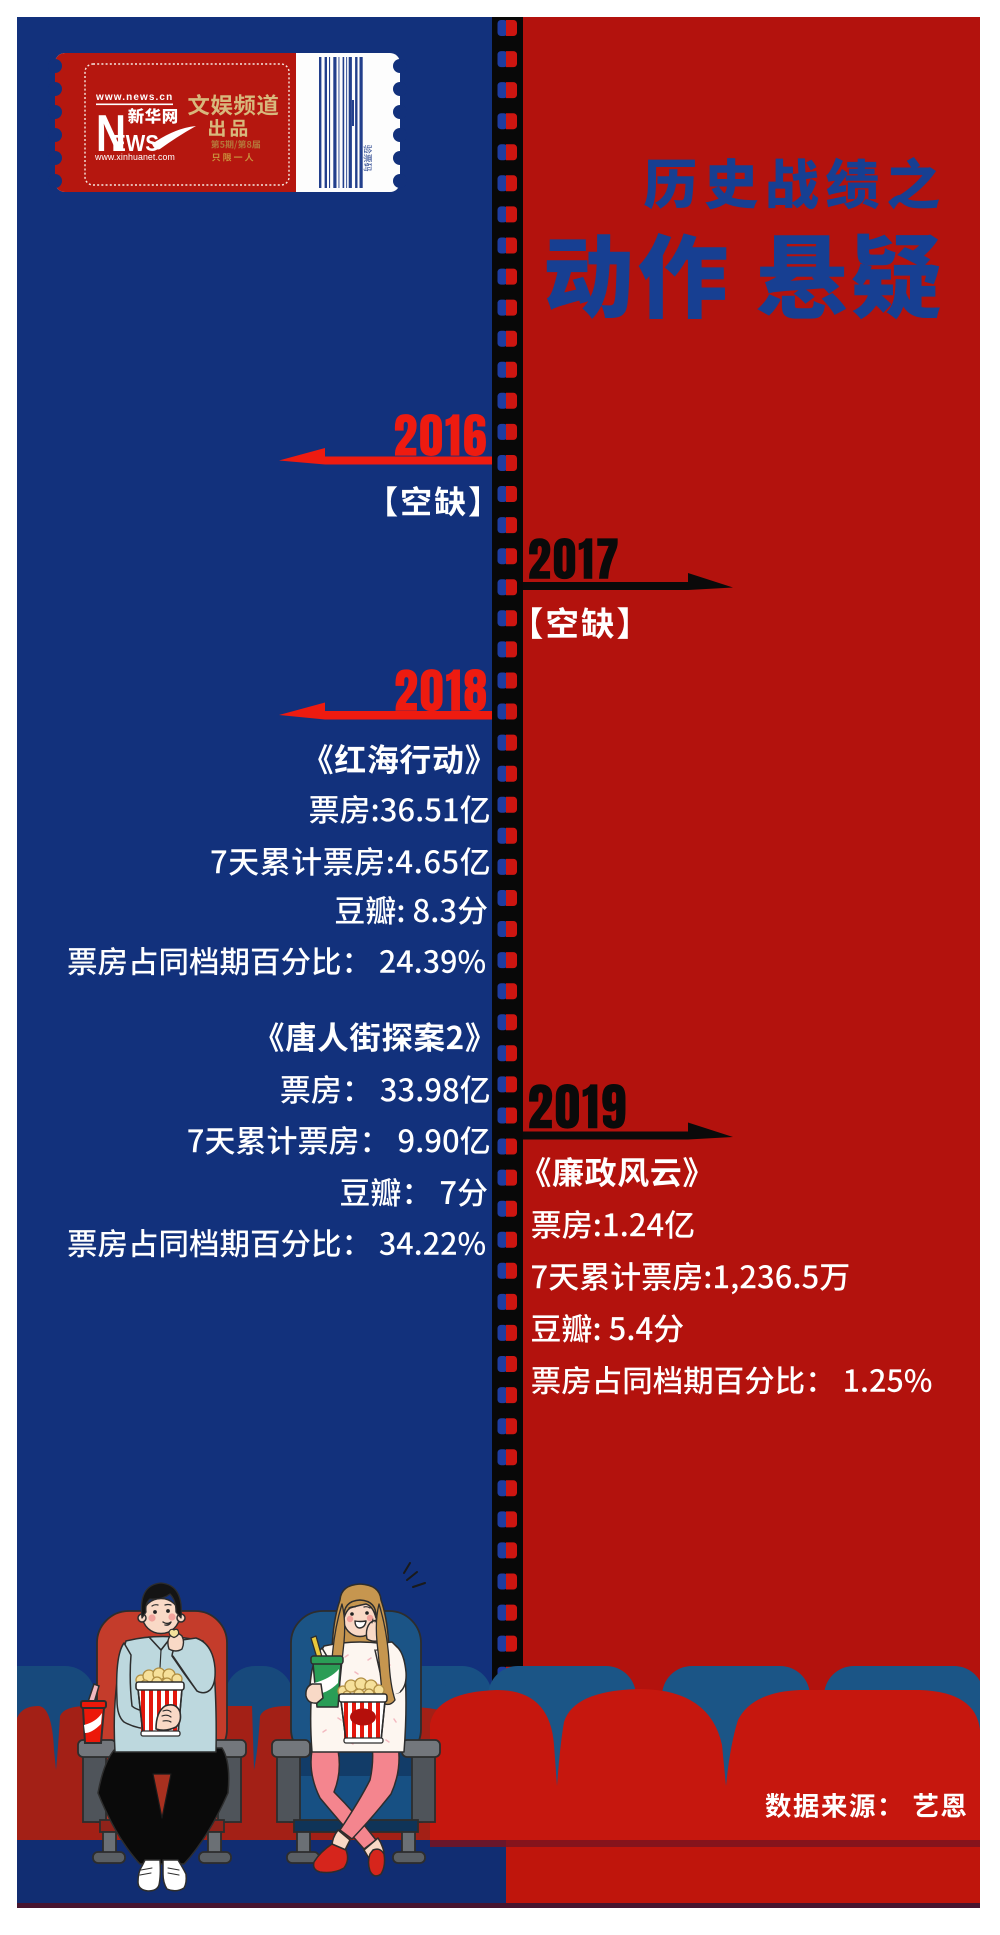 The height and width of the screenshot is (1935, 1000). Describe the element at coordinates (134, 97) in the screenshot. I see `svg-text: www.news.cn` at that location.